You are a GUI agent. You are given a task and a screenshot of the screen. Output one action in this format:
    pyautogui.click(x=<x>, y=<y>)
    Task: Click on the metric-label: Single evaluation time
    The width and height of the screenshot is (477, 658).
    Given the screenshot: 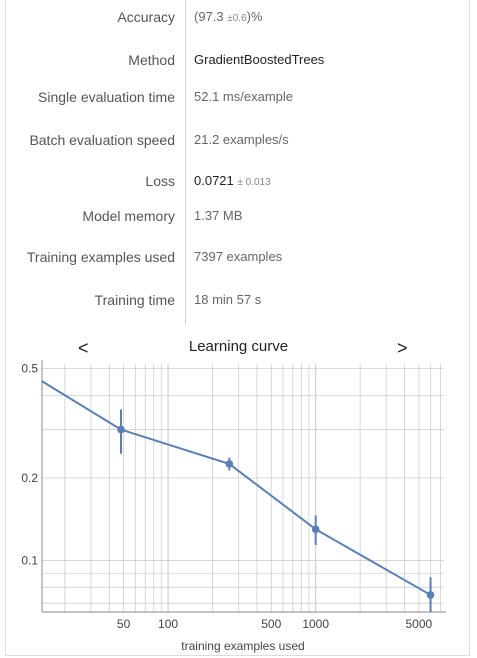 What is the action you would take?
    pyautogui.click(x=106, y=97)
    